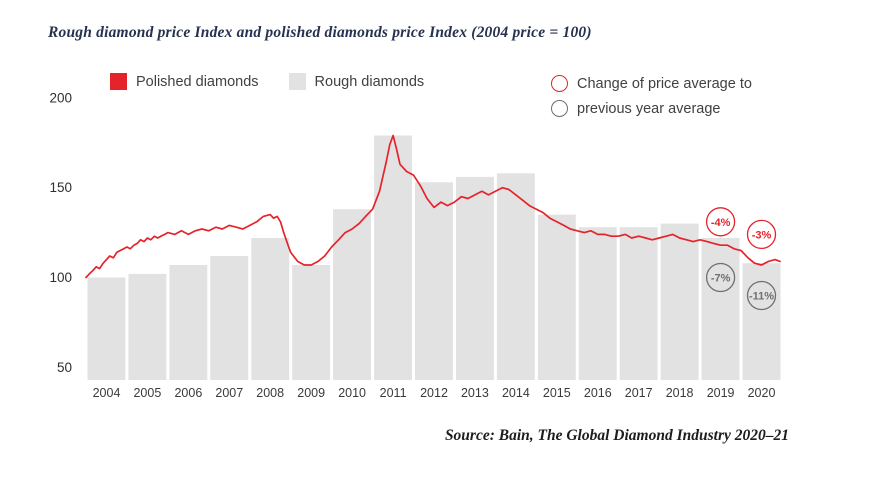 This screenshot has height=480, width=869. Describe the element at coordinates (598, 393) in the screenshot. I see `x-label-2016: 2016` at that location.